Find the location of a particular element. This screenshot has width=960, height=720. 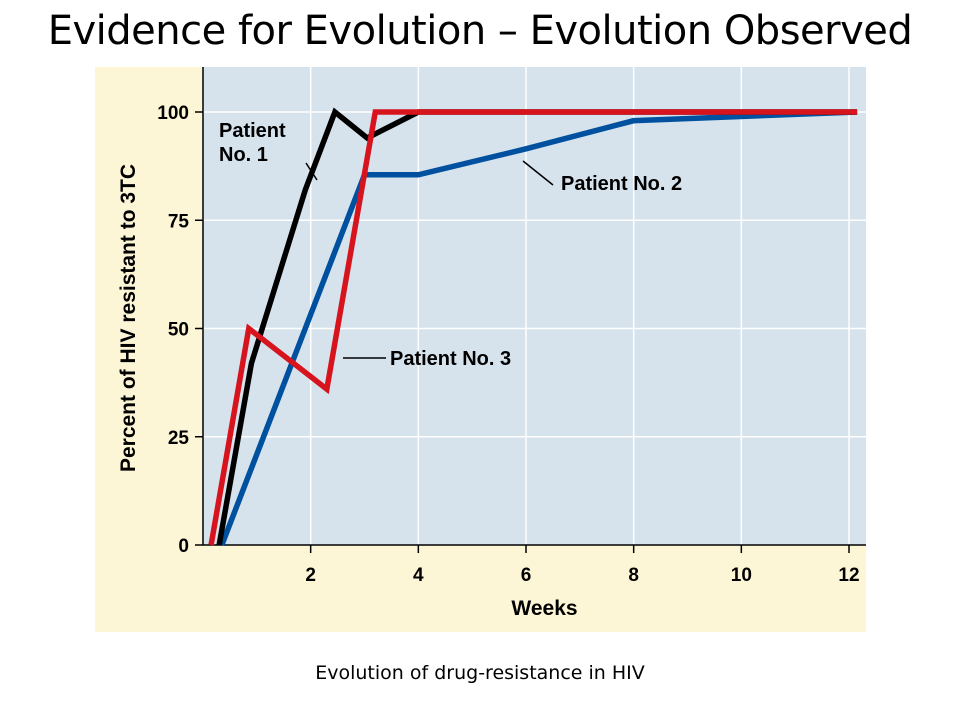

y-tick-label: 100 is located at coordinates (173, 113).